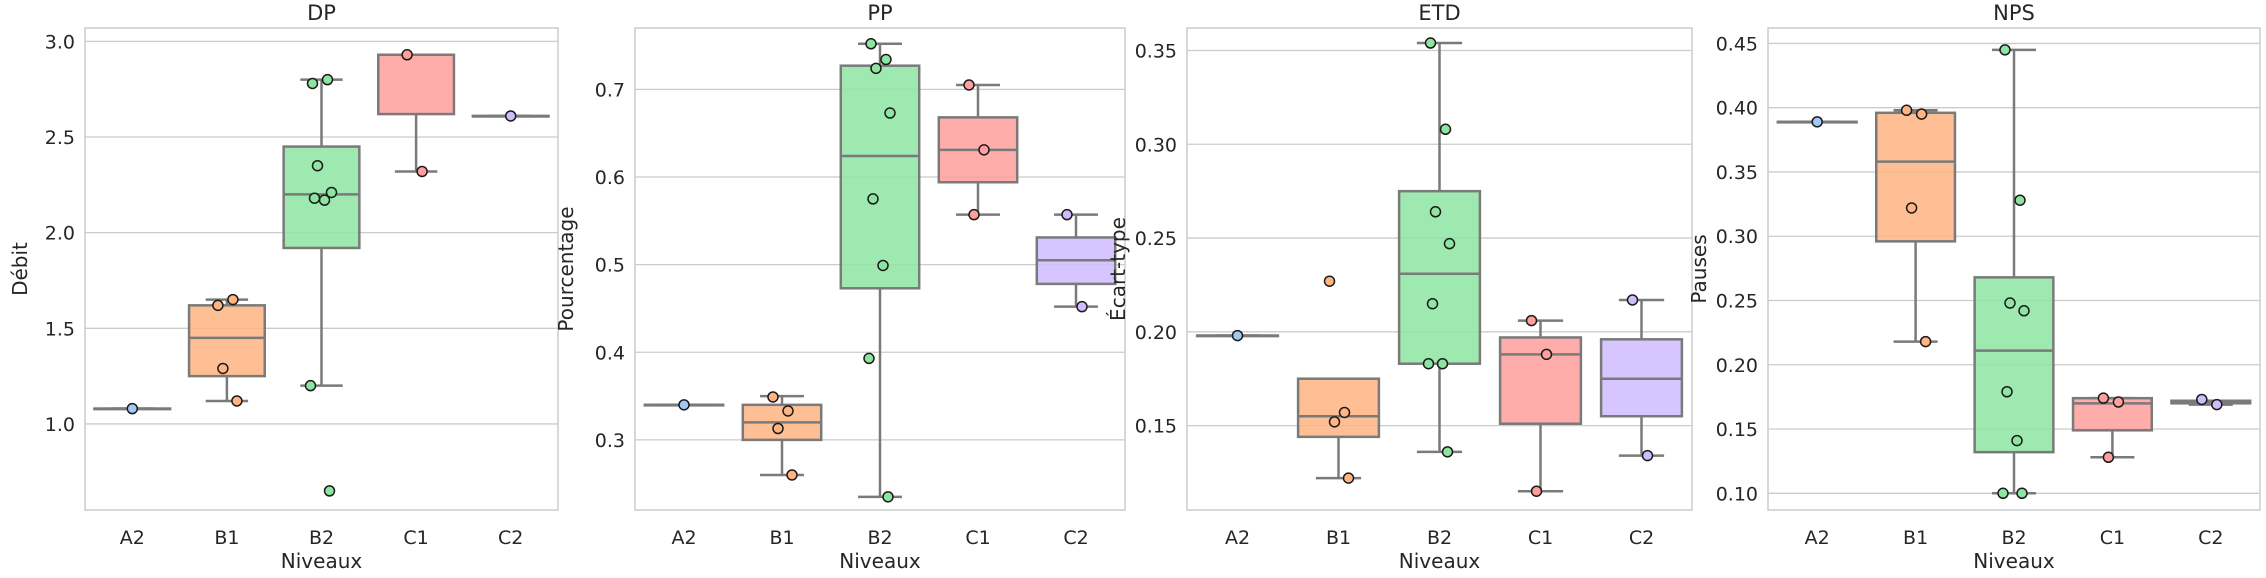 Image resolution: width=2266 pixels, height=578 pixels. Describe the element at coordinates (60, 138) in the screenshot. I see `y-tick-label: 2.5` at that location.